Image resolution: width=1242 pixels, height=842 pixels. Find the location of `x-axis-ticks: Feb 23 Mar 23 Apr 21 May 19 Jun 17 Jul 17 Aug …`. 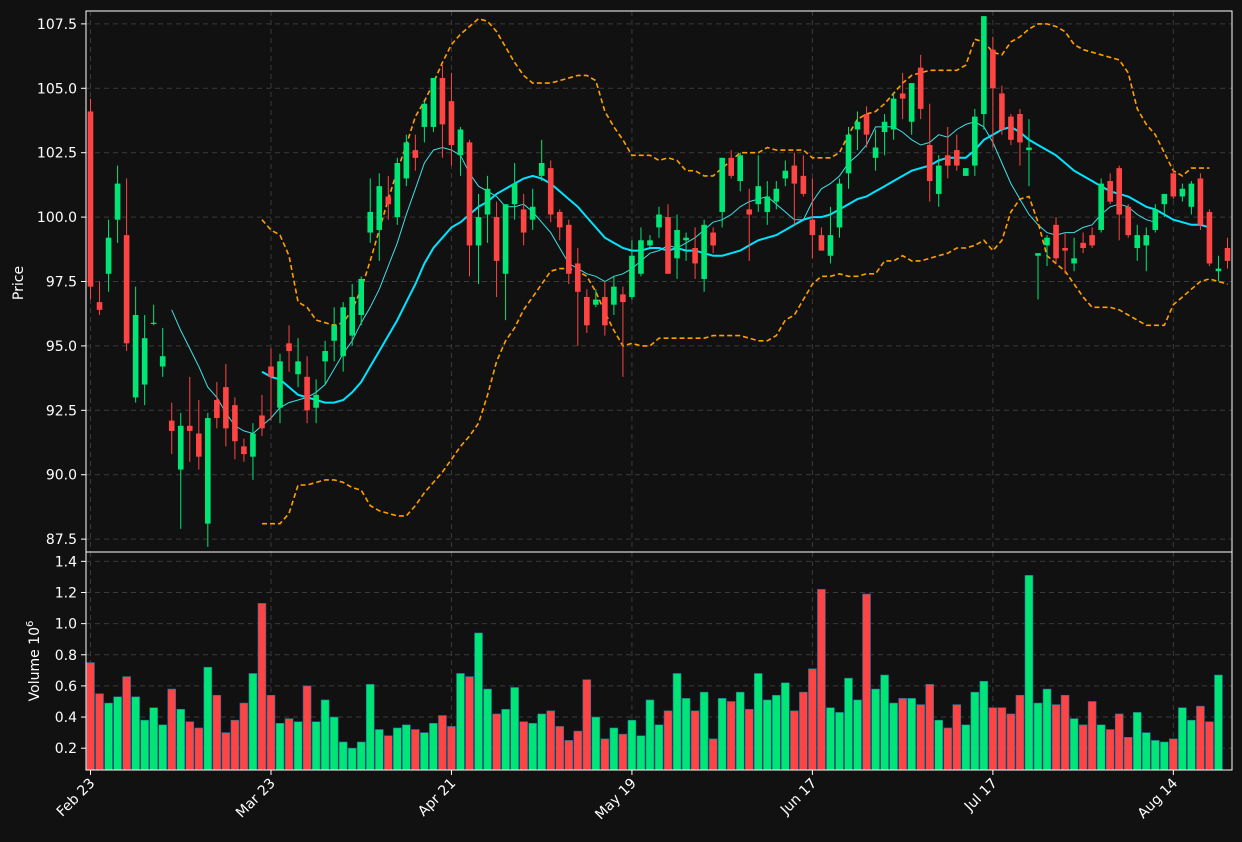

x-axis-ticks: Feb 23 Mar 23 Apr 21 May 19 Jun 17 Jul 17 Aug … is located at coordinates (617, 796).